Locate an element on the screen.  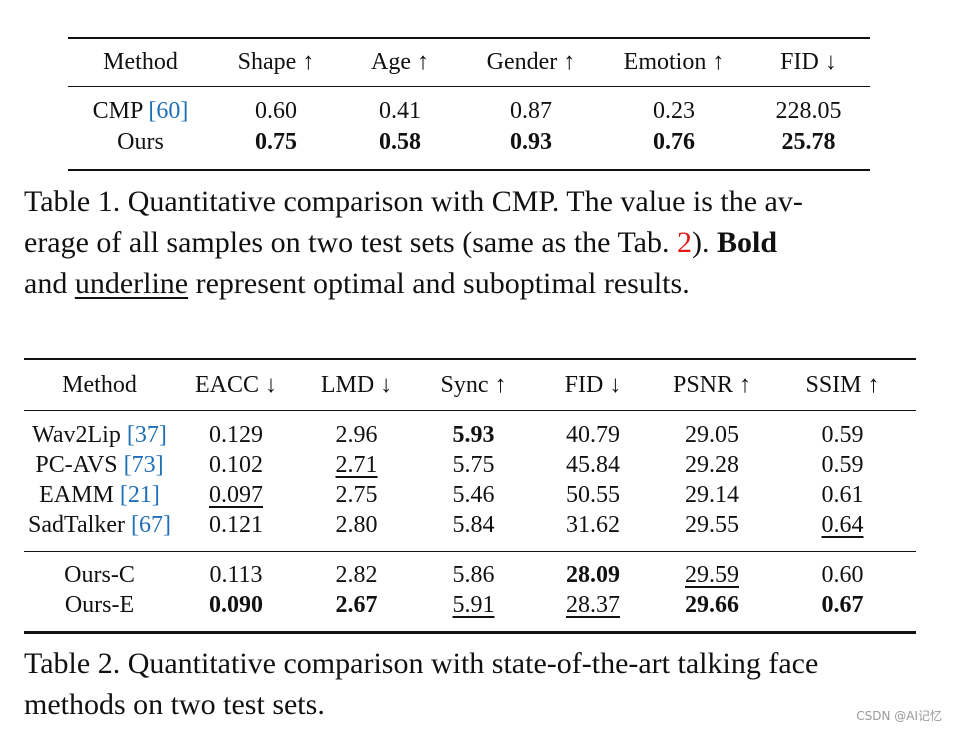
value-cell-best: 0.76 is located at coordinates (674, 142).